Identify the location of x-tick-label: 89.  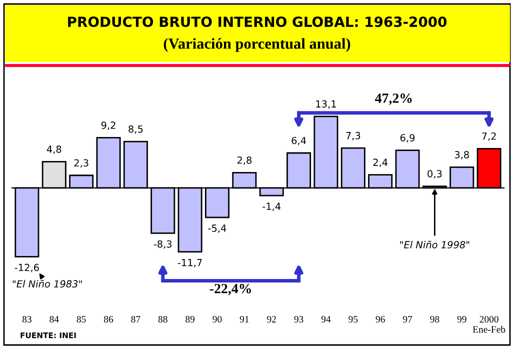
(190, 319).